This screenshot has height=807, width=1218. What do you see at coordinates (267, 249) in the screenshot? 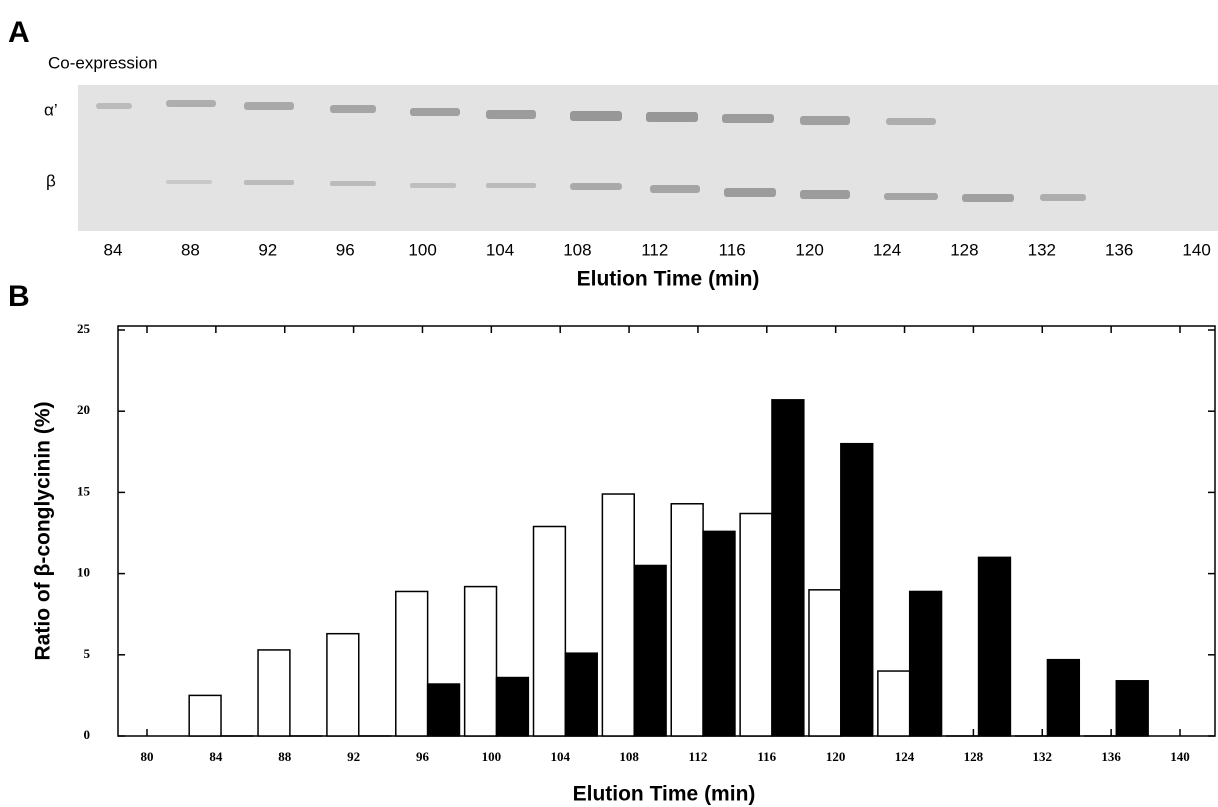
I see `lane-label: 92` at bounding box center [267, 249].